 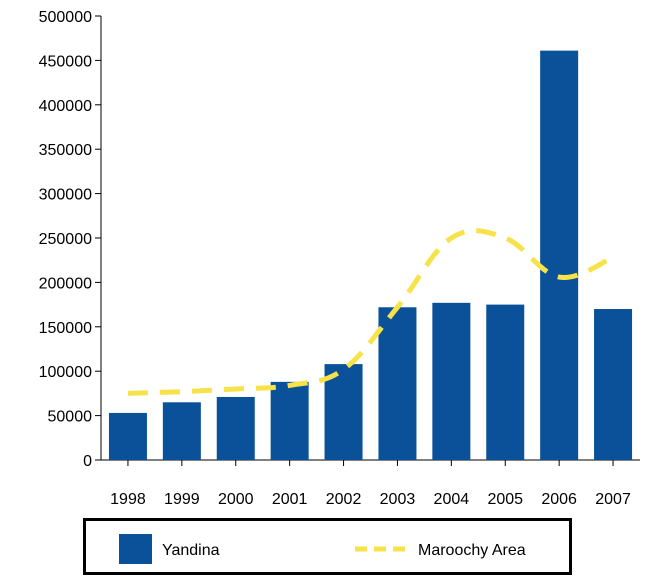 I want to click on x-tick-label: 2005, so click(x=505, y=499).